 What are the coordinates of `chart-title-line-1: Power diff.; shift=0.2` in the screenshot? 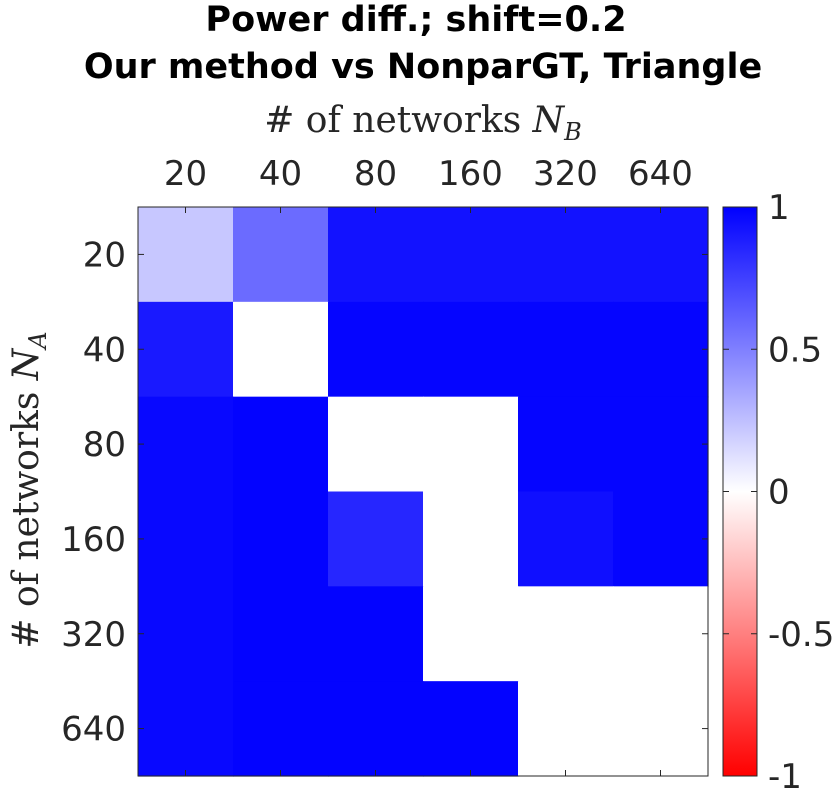 It's located at (415, 20).